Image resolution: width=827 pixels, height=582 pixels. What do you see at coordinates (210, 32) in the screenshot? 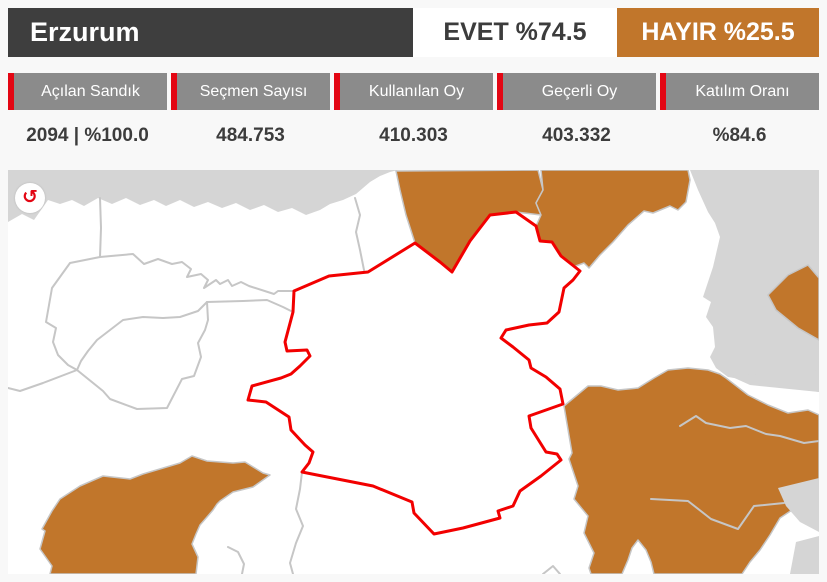
I see `province-title: Erzurum` at bounding box center [210, 32].